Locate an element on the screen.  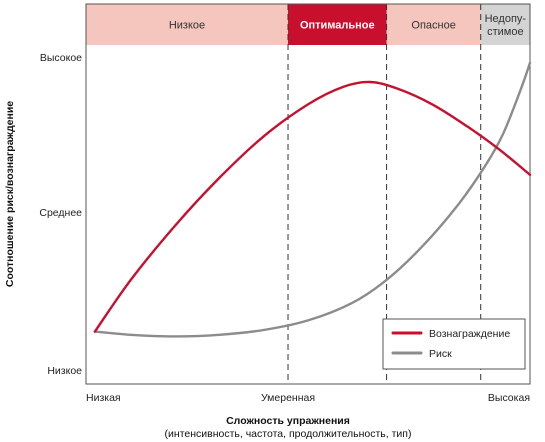
y-tick-label: Среднее is located at coordinates (60, 213).